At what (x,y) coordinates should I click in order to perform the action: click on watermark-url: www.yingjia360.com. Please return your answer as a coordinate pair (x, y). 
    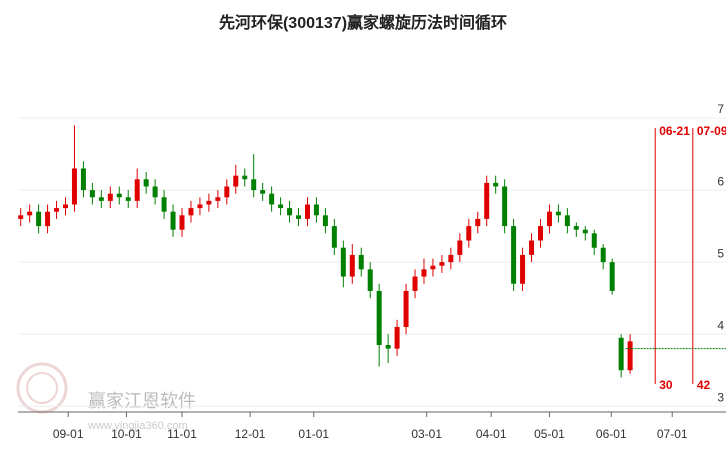
    Looking at the image, I should click on (137, 426).